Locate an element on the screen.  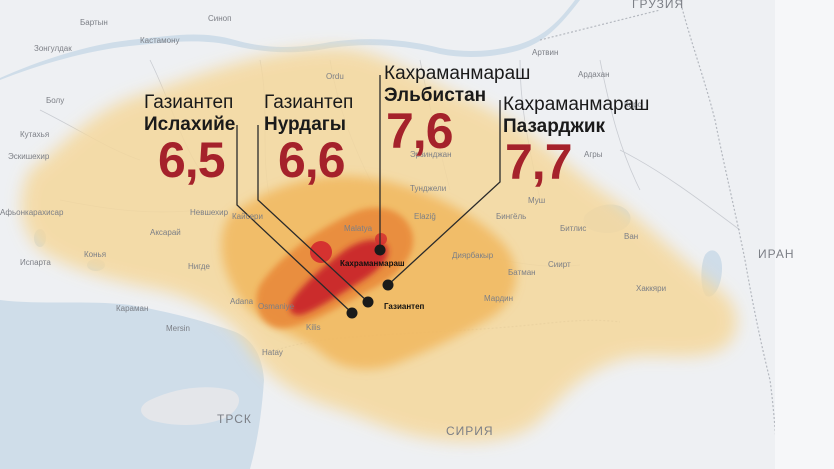
place-label: Караман is located at coordinates (132, 308).